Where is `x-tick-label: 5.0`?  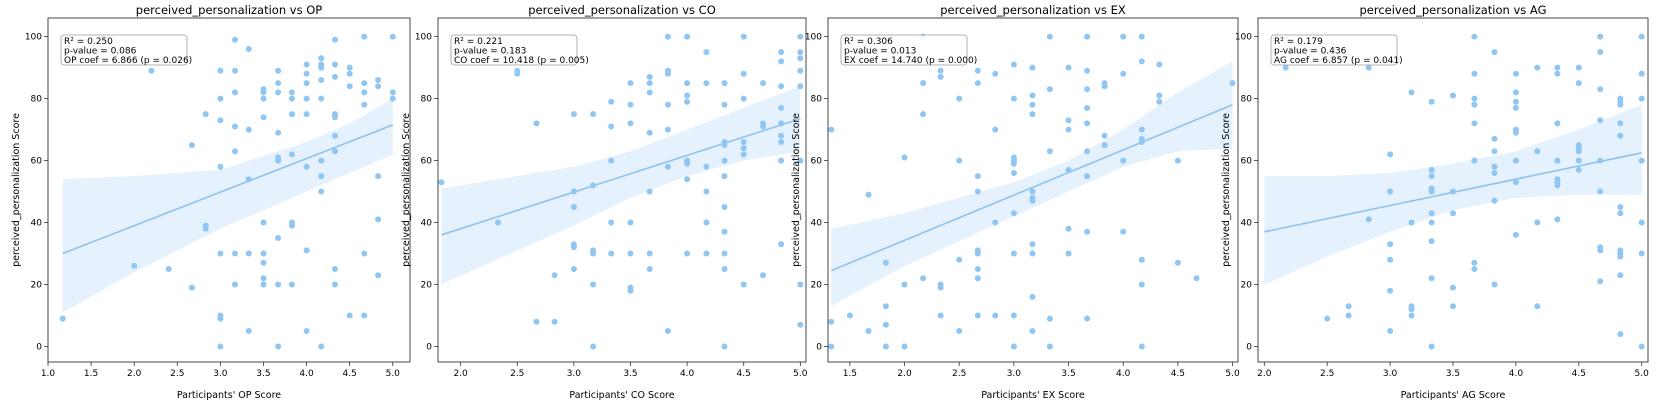
x-tick-label: 5.0 is located at coordinates (393, 374).